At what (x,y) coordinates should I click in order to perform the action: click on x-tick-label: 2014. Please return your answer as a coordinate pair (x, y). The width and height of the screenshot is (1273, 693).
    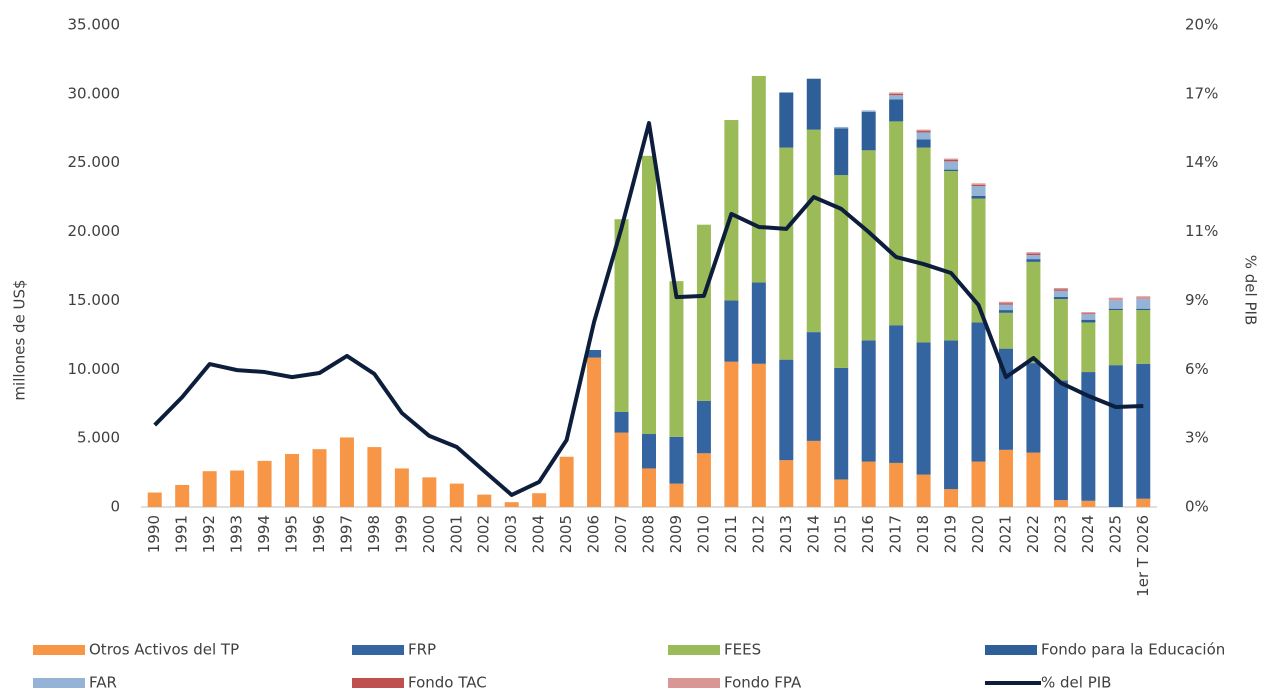
    Looking at the image, I should click on (813, 534).